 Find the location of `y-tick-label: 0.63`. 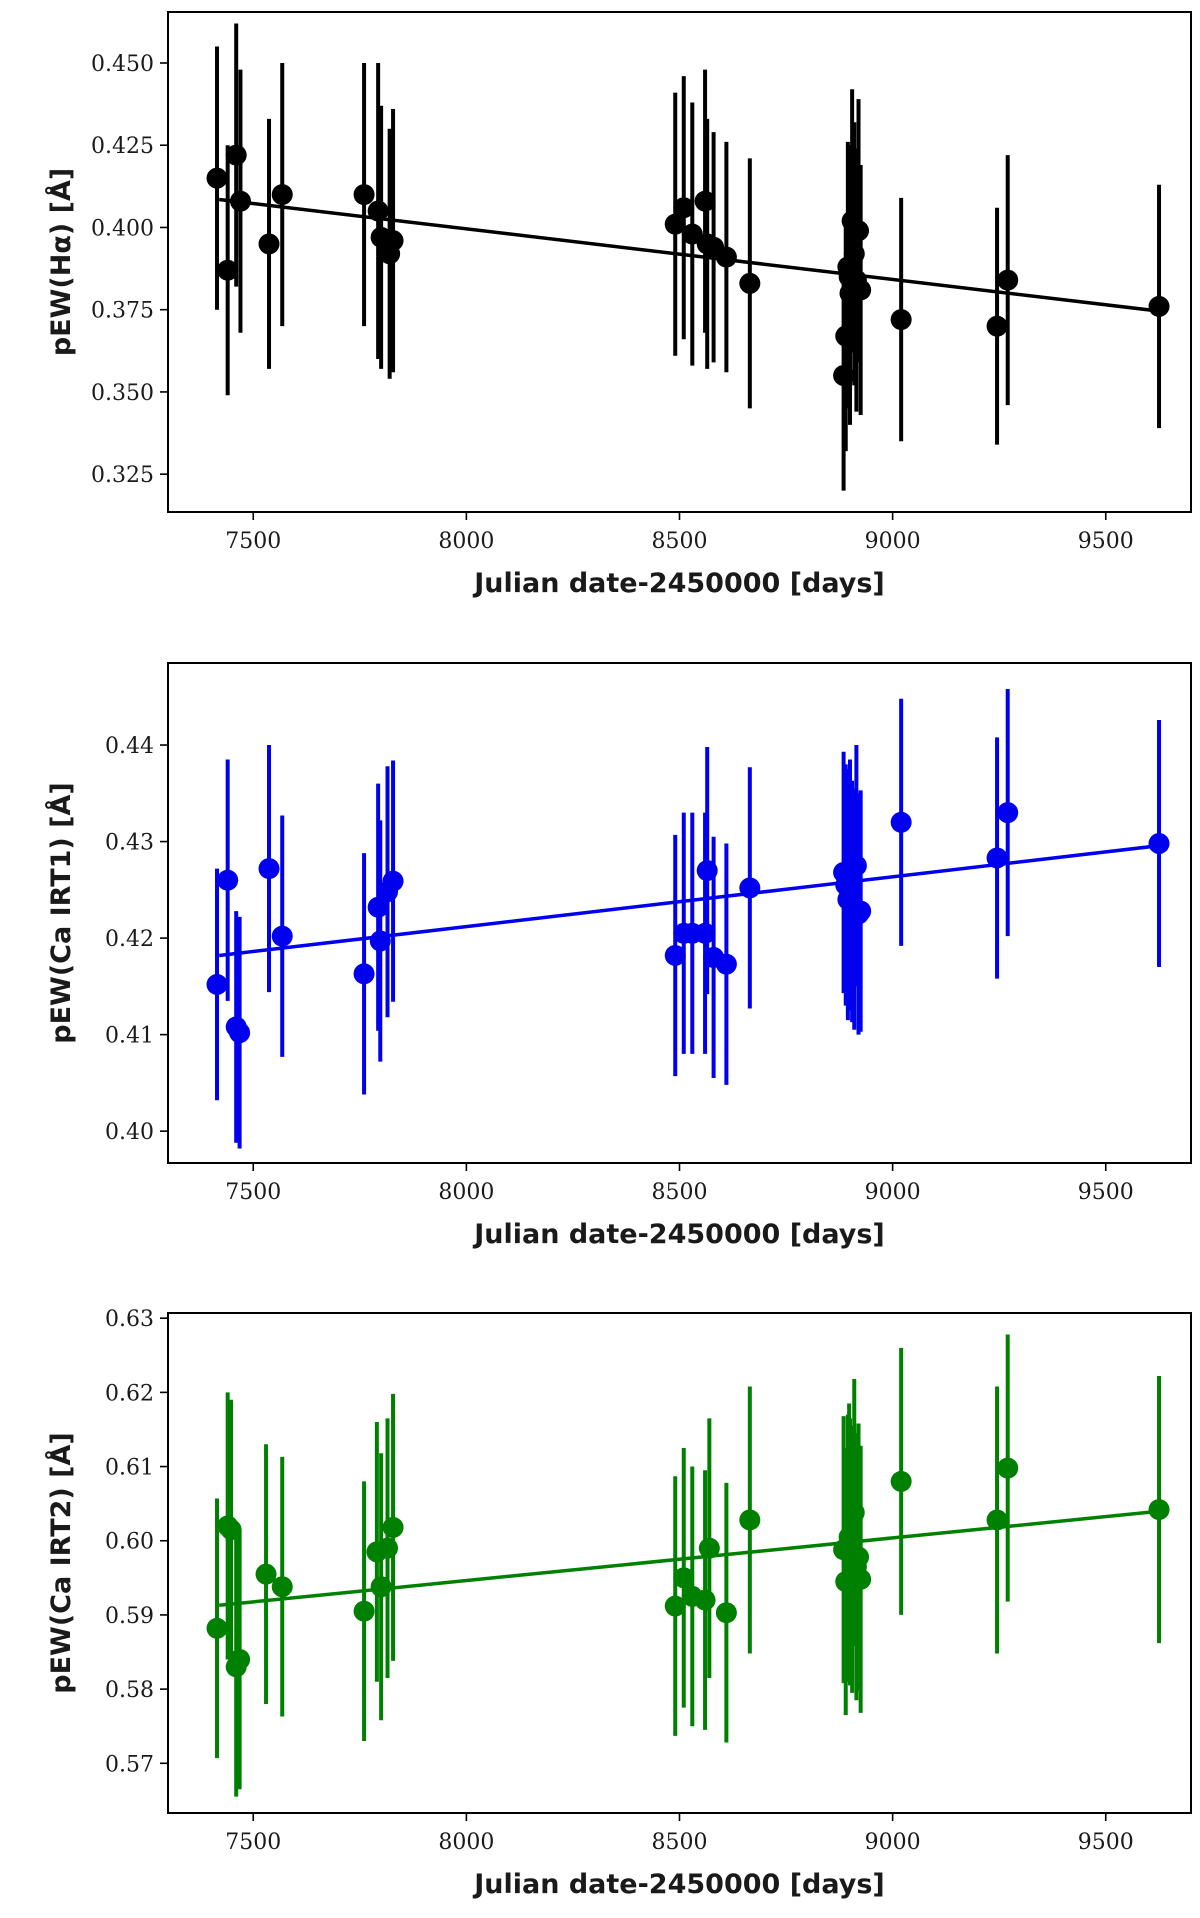

y-tick-label: 0.63 is located at coordinates (129, 1319).